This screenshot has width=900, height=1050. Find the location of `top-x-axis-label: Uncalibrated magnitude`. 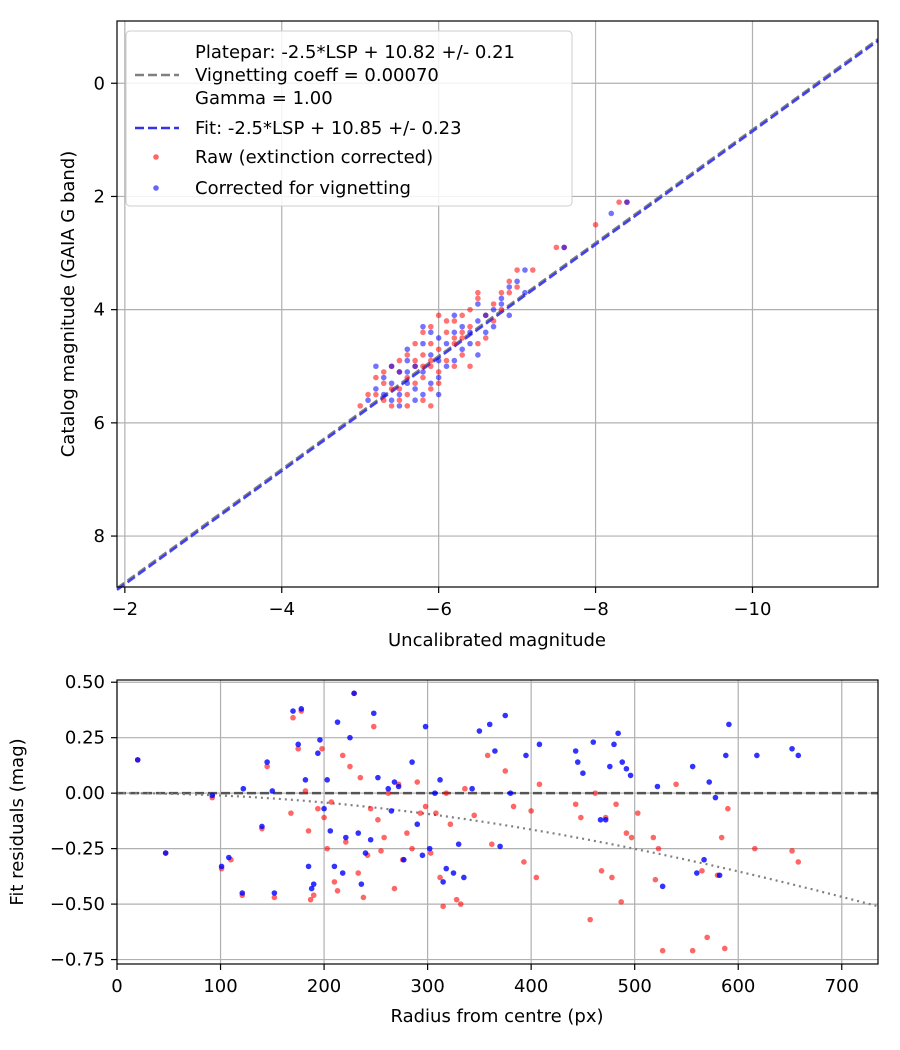

top-x-axis-label: Uncalibrated magnitude is located at coordinates (497, 640).